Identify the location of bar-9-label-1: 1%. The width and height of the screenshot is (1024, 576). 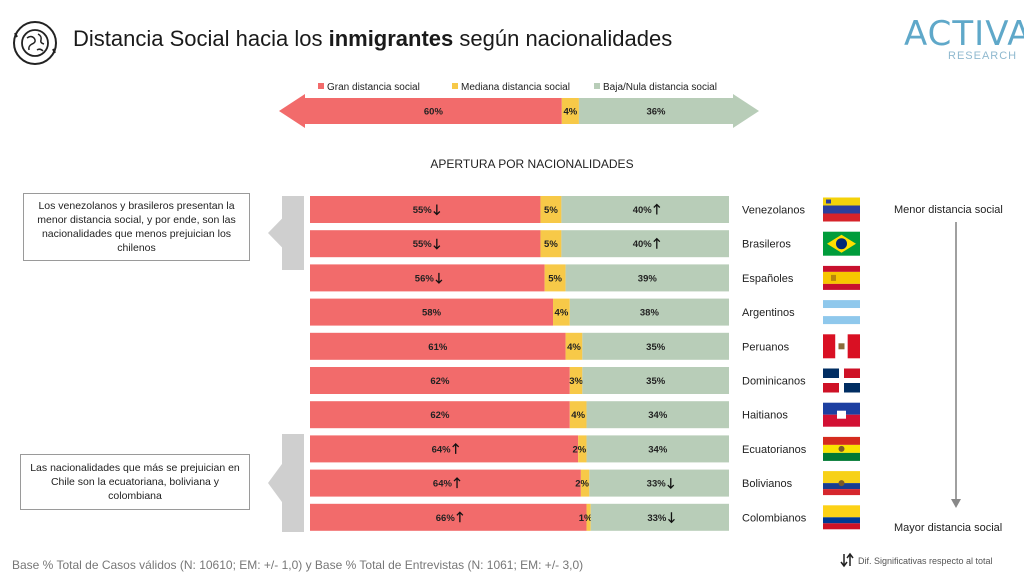
(586, 518).